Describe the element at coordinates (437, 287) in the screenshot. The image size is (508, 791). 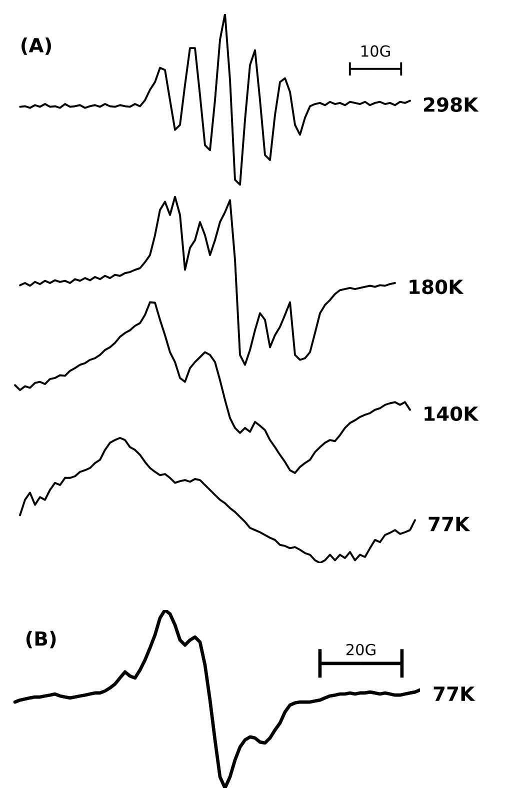
I see `series-label: 180K` at that location.